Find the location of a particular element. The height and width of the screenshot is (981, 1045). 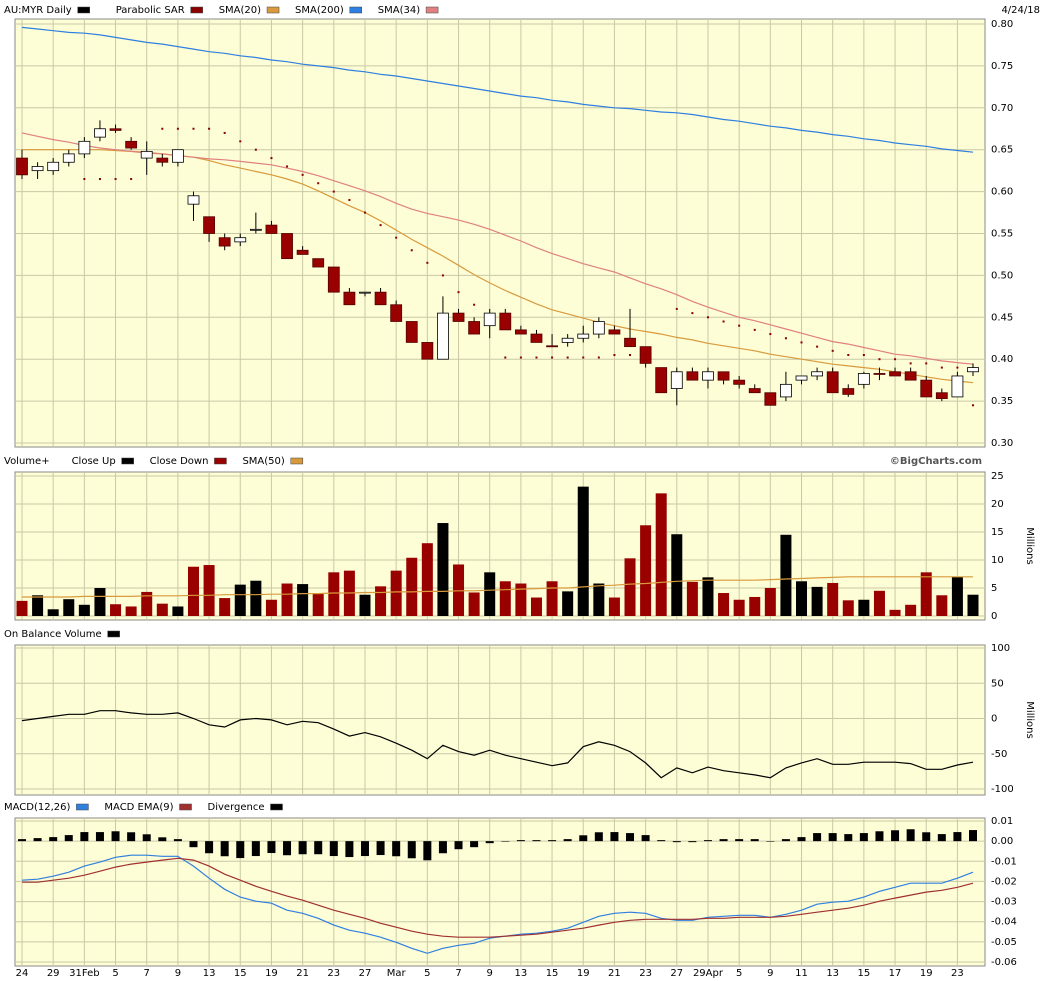

y-tick-label: 50 is located at coordinates (997, 683).